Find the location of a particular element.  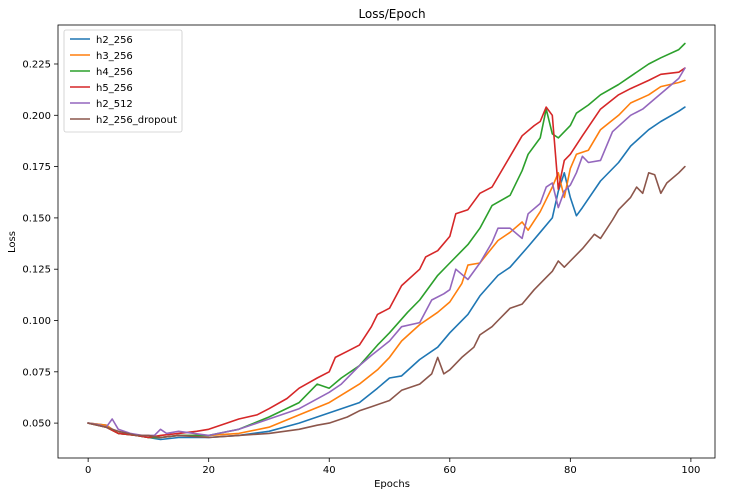

x-tick-label: 100 is located at coordinates (690, 470).